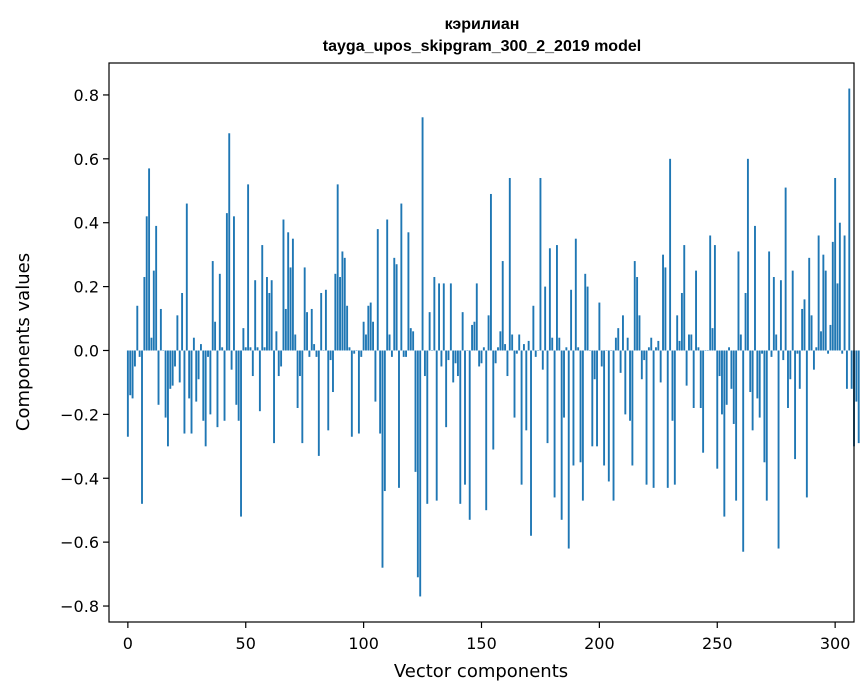  What do you see at coordinates (79, 542) in the screenshot?
I see `y-tick-label: −0.6` at bounding box center [79, 542].